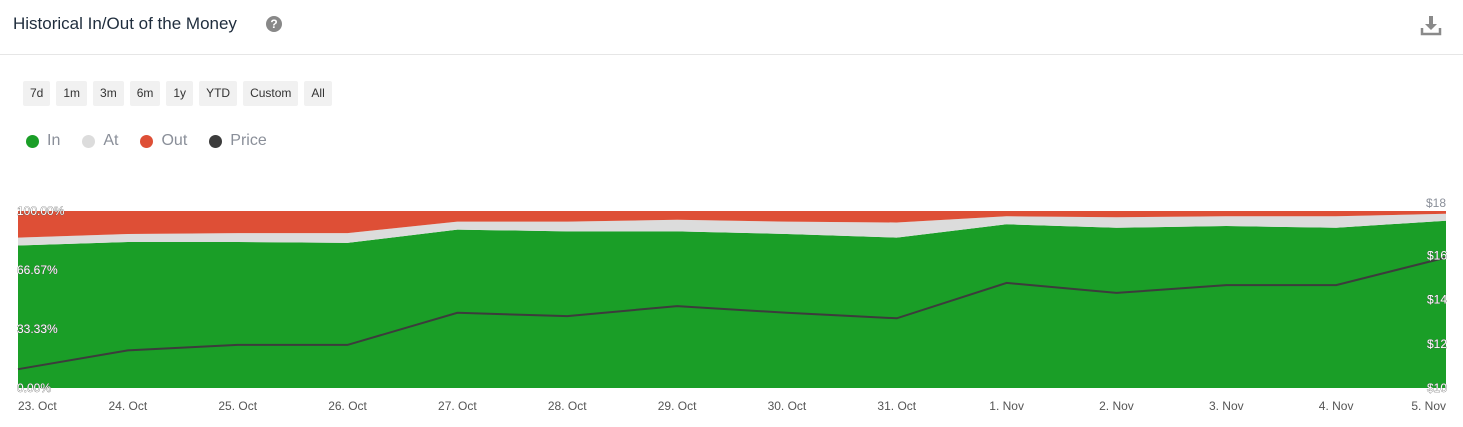 The height and width of the screenshot is (427, 1463). I want to click on y-right-tick-label: $12, so click(1437, 344).